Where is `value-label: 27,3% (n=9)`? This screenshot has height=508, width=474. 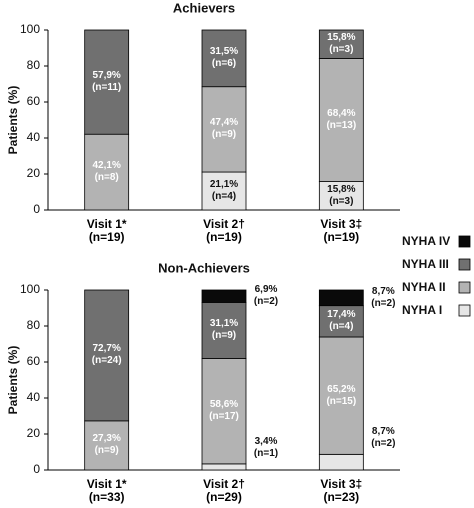 value-label: 27,3% (n=9) is located at coordinates (106, 445).